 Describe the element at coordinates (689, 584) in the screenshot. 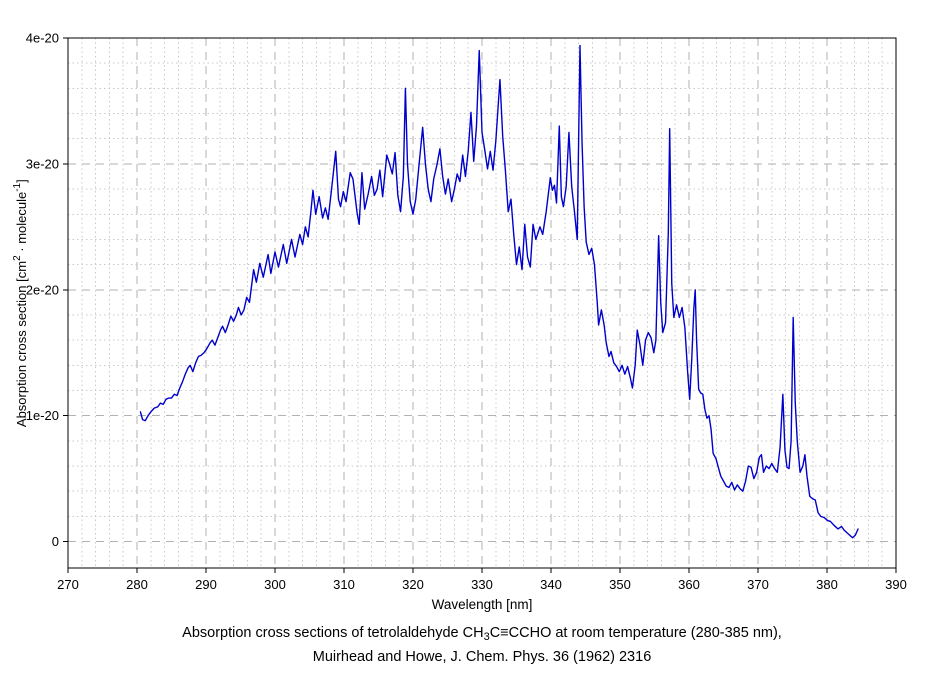

I see `x-tick-label: 360` at that location.